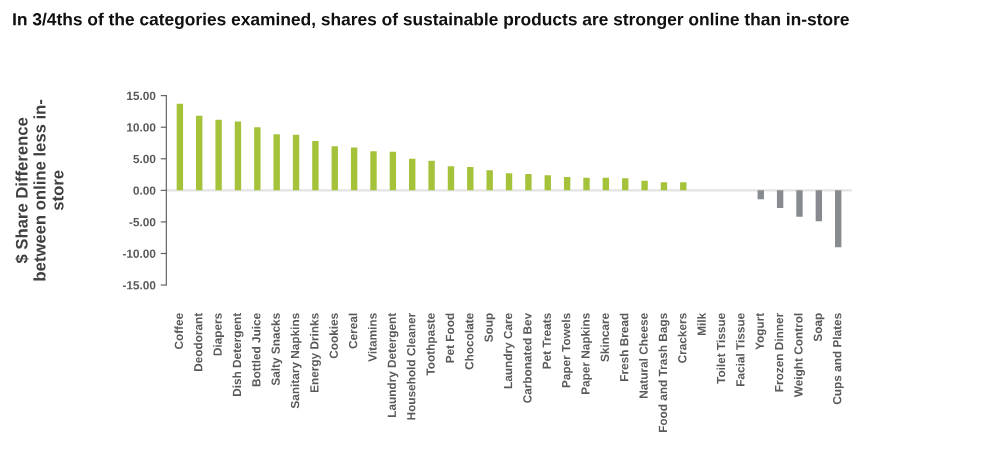 This screenshot has height=462, width=1008. I want to click on x-tick-label: Facial Tissue, so click(740, 349).